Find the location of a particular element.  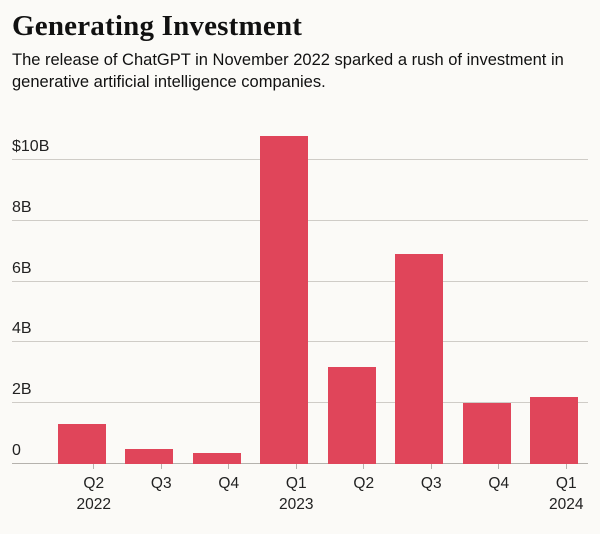

bar-q2-2022 is located at coordinates (81, 444).